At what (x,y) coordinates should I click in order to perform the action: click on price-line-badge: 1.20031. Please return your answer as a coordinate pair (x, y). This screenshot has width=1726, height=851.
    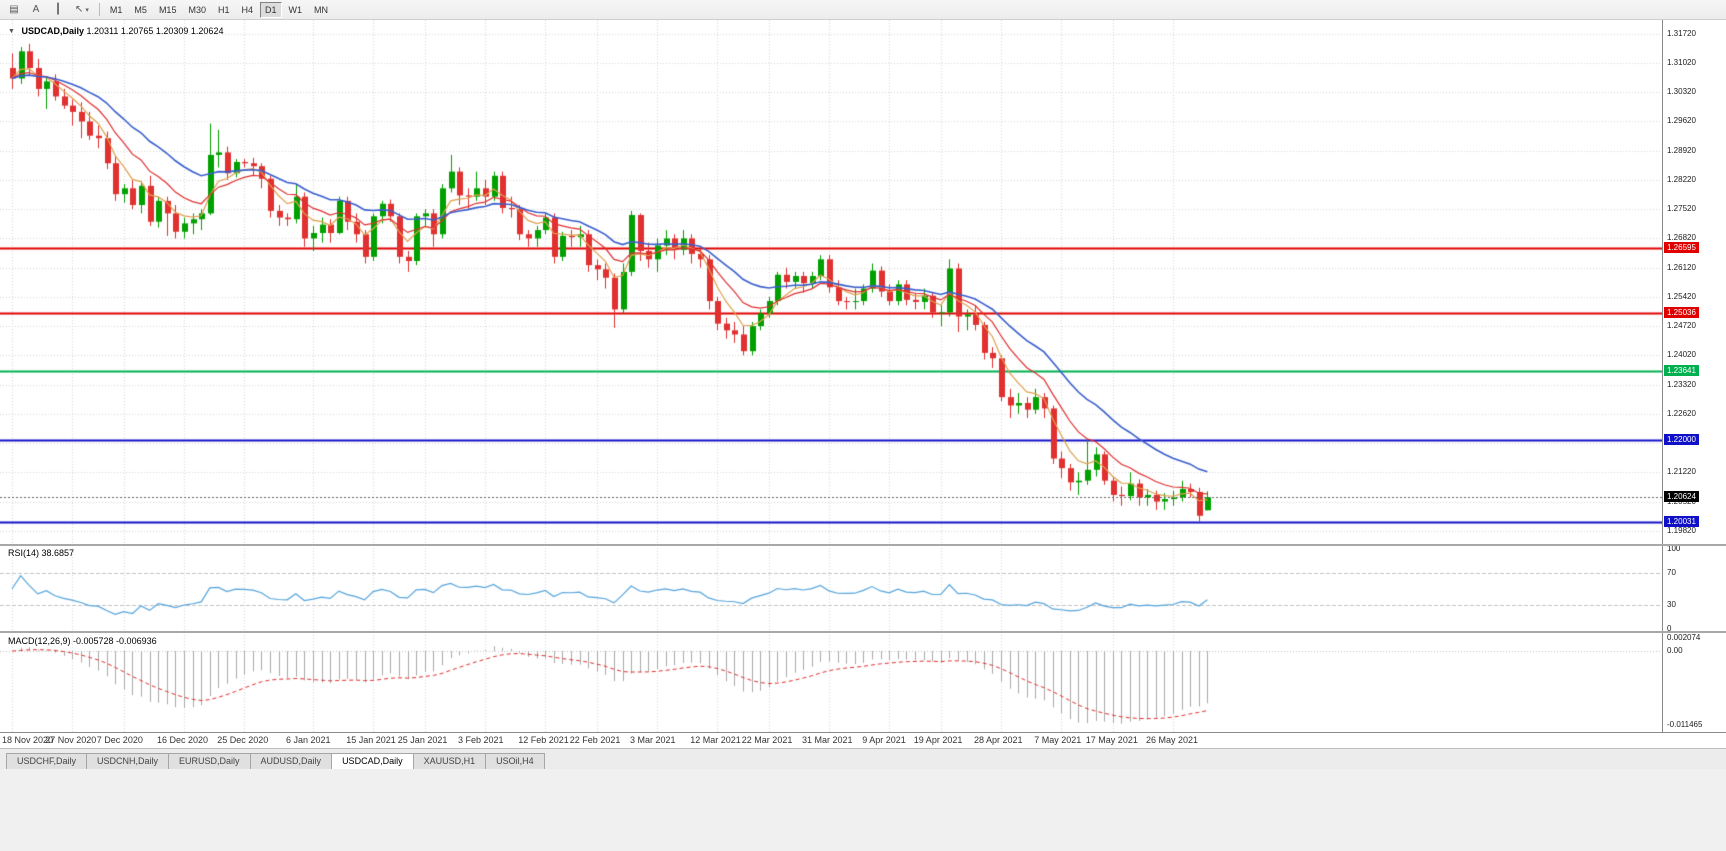
    Looking at the image, I should click on (1681, 521).